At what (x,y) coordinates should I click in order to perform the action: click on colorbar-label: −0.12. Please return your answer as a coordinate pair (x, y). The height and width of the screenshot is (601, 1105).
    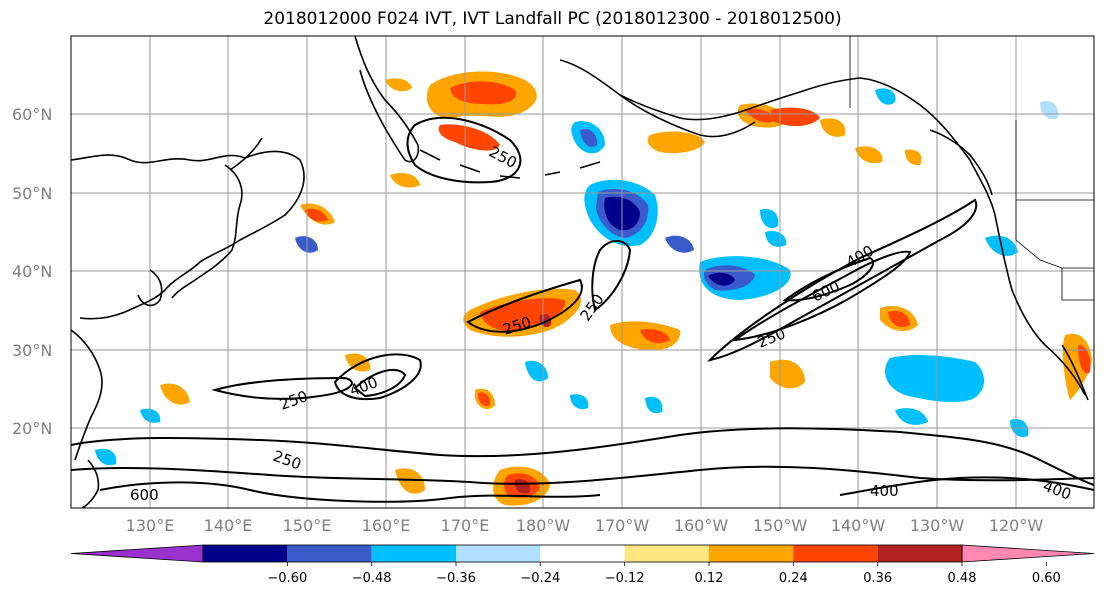
    Looking at the image, I should click on (625, 578).